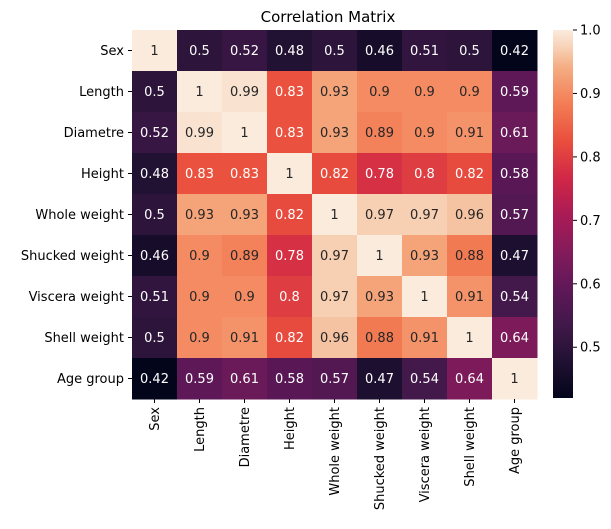  What do you see at coordinates (244, 92) in the screenshot?
I see `cell-value-label: 0.99` at bounding box center [244, 92].